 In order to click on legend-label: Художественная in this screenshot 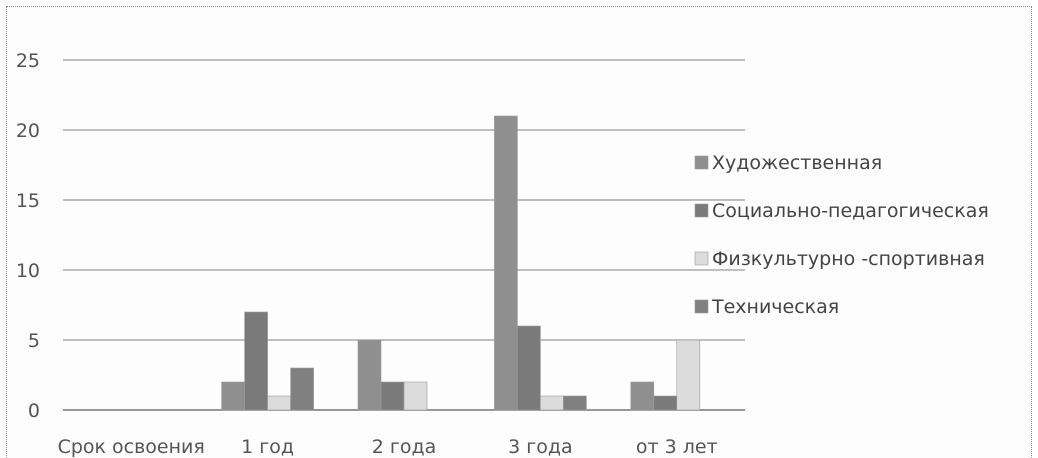, I will do `click(797, 163)`.